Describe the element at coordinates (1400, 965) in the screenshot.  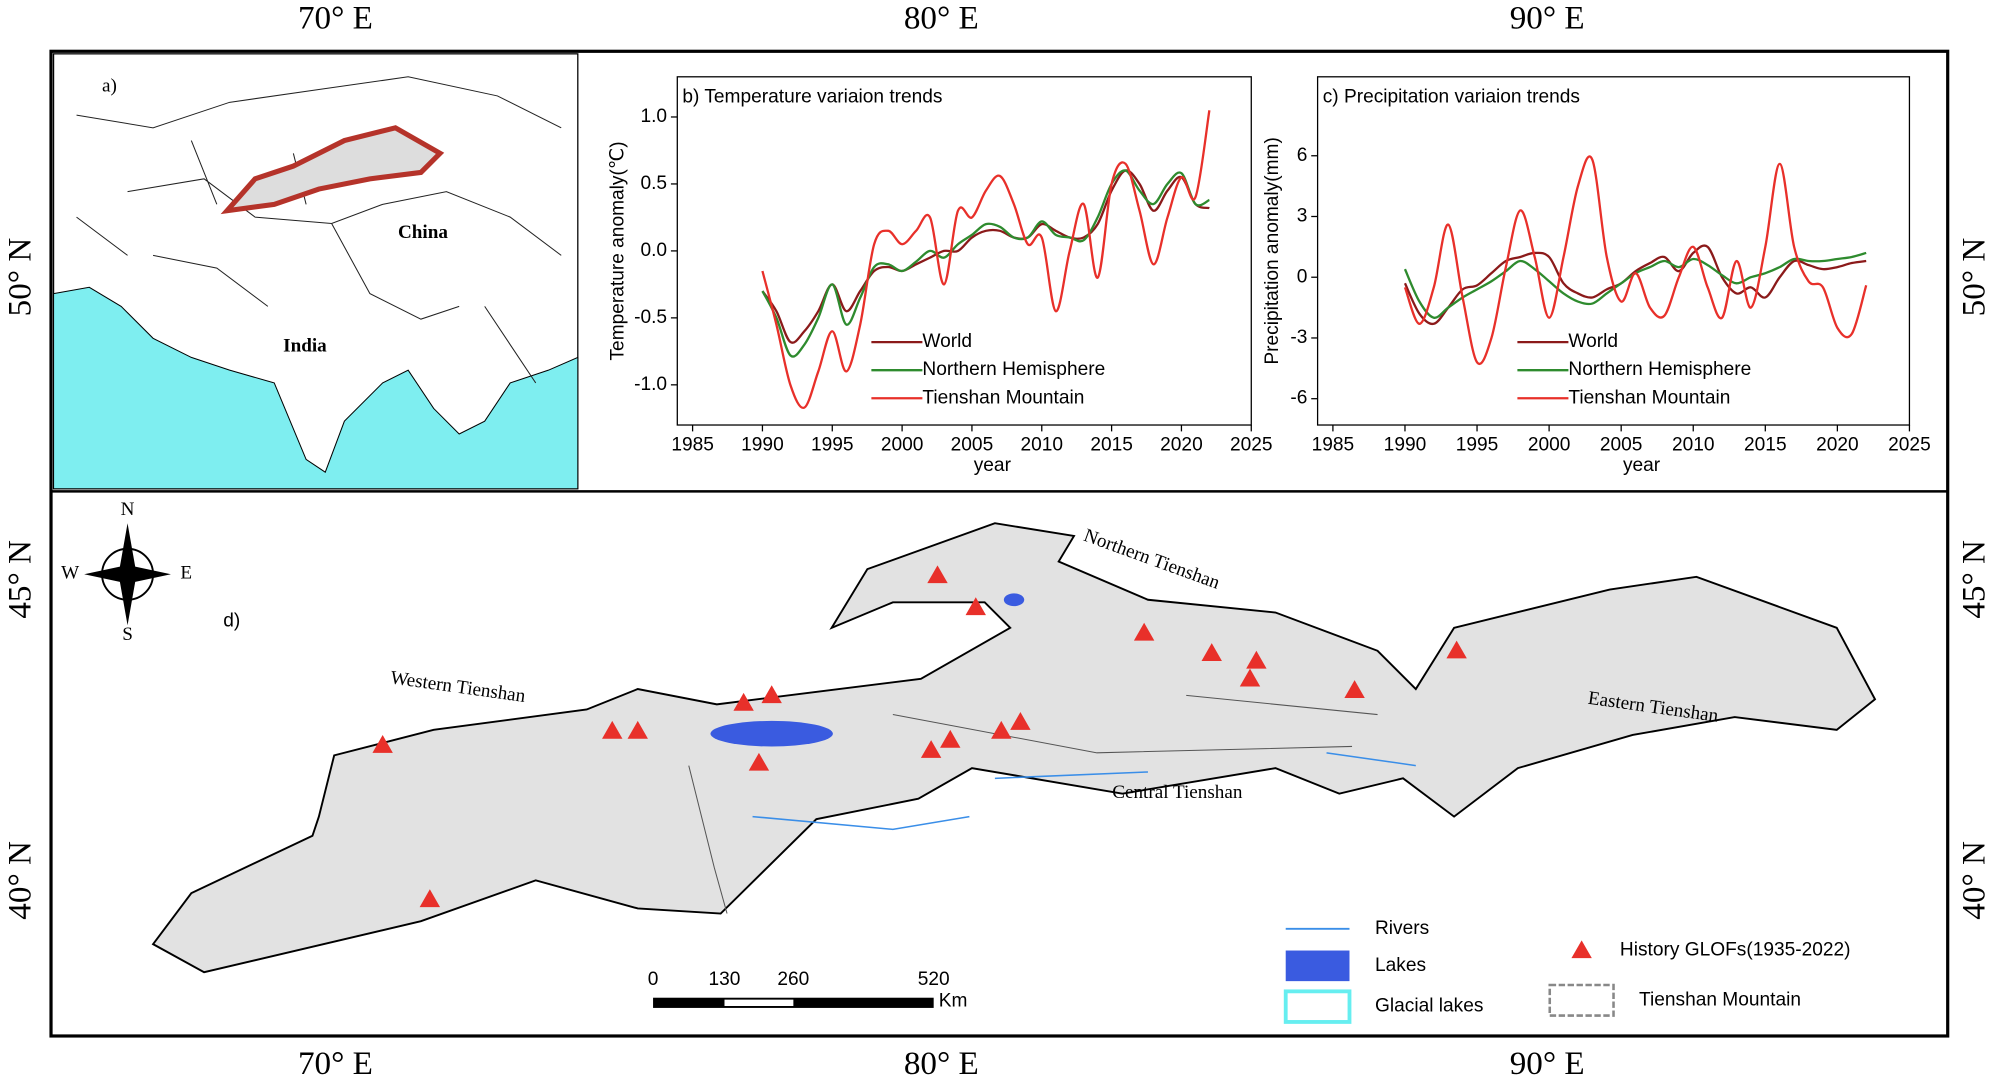
I see `legend-label: Lakes` at that location.